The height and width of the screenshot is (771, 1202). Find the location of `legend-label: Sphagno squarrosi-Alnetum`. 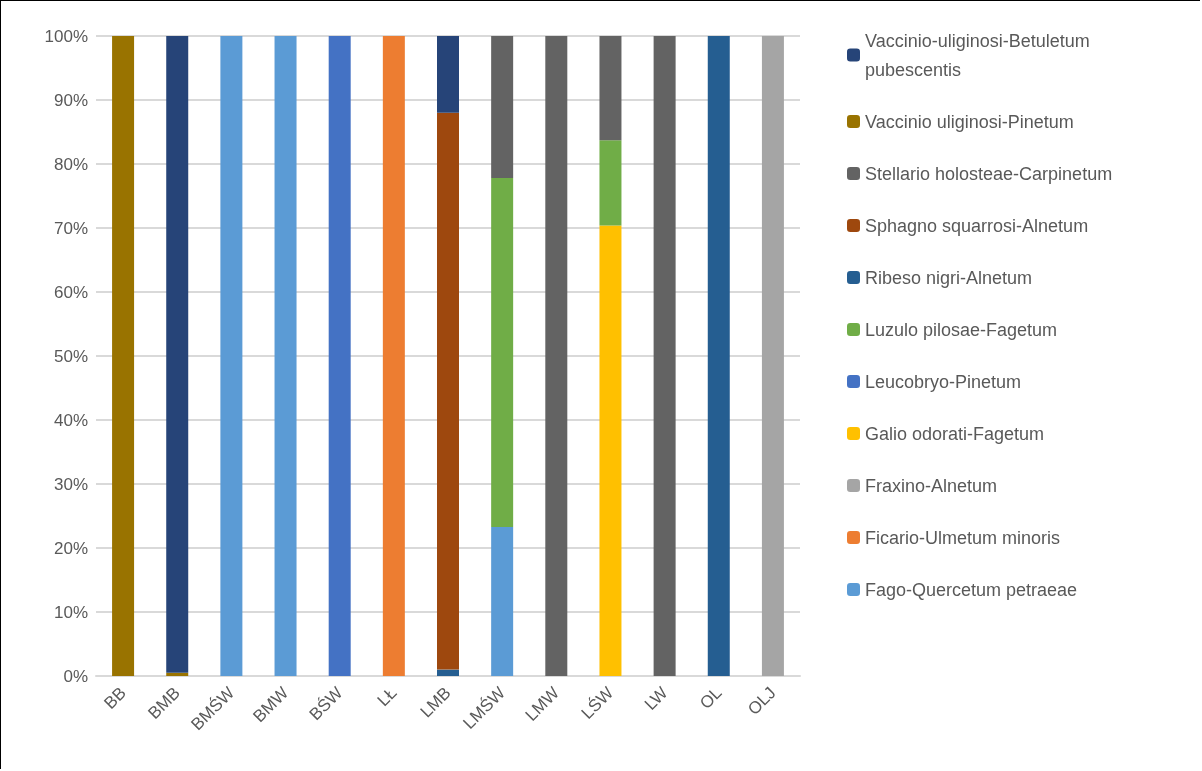

legend-label: Sphagno squarrosi-Alnetum is located at coordinates (977, 225).